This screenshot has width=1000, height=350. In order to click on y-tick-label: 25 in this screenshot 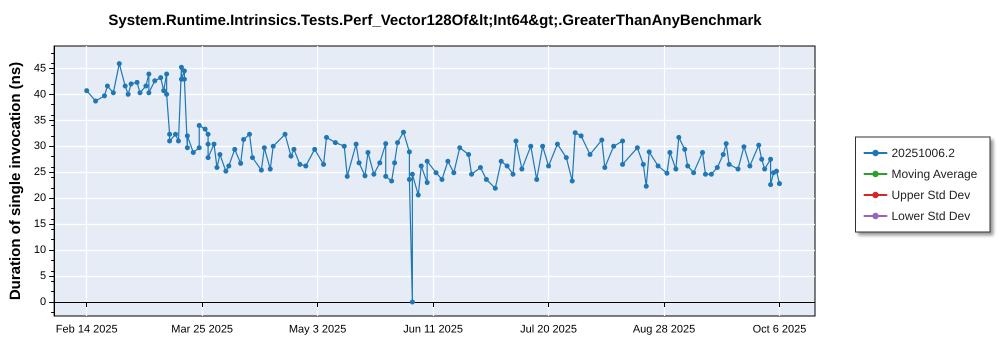, I will do `click(40, 172)`.